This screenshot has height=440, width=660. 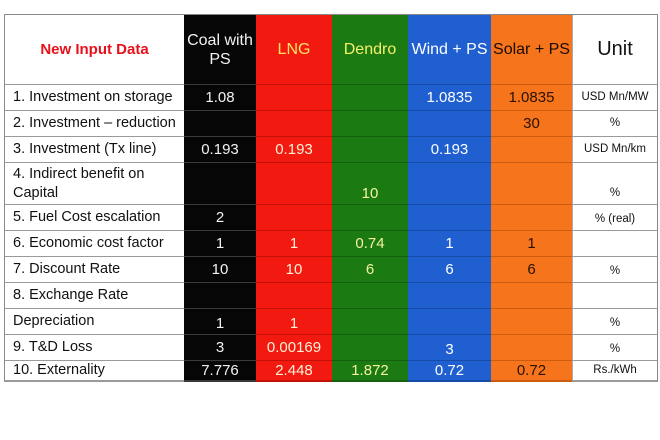 What do you see at coordinates (370, 50) in the screenshot?
I see `header-dendro: Dendro` at bounding box center [370, 50].